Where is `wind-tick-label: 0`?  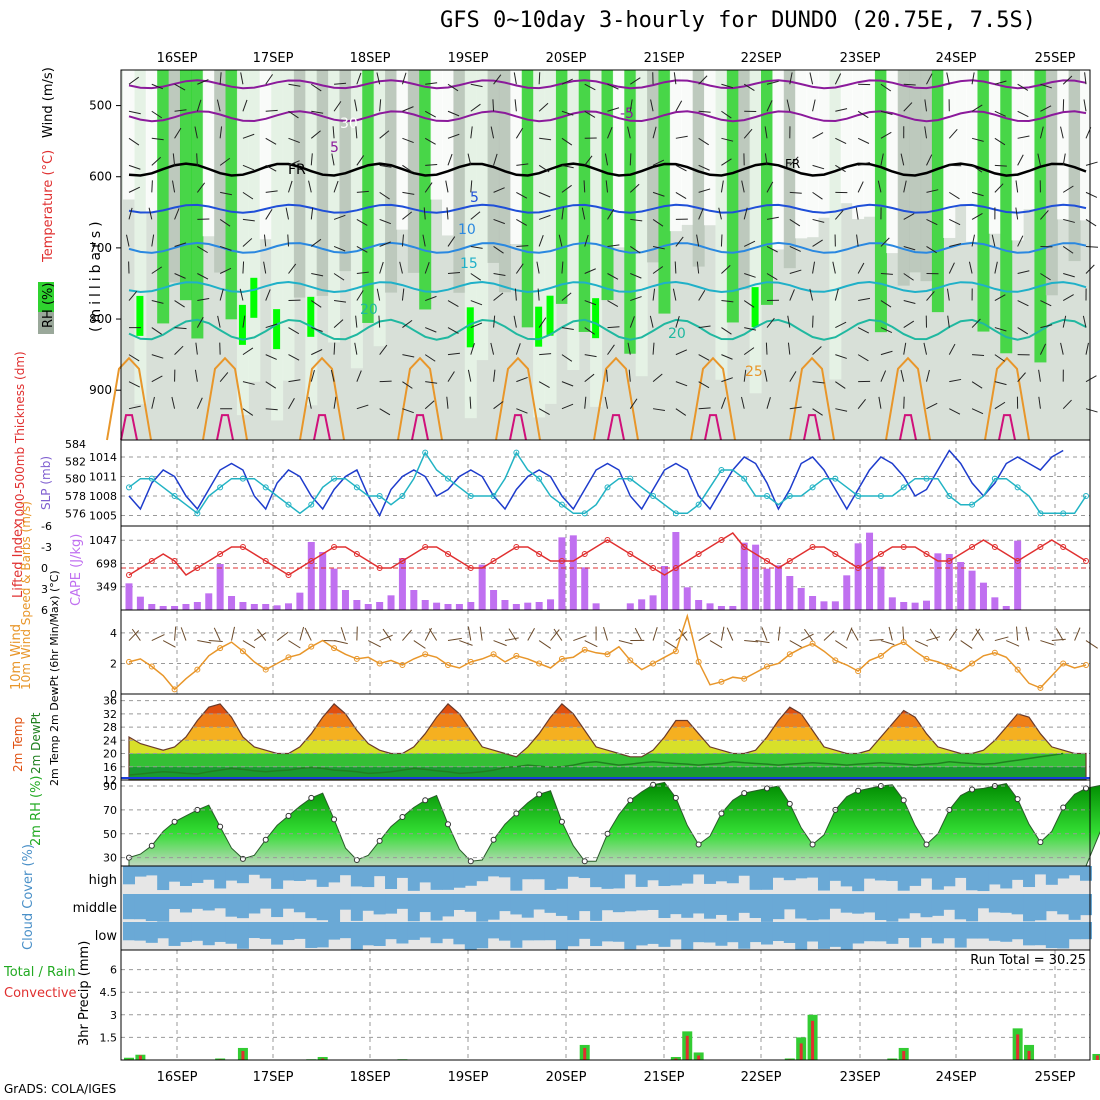 wind-tick-label: 0 is located at coordinates (113, 694).